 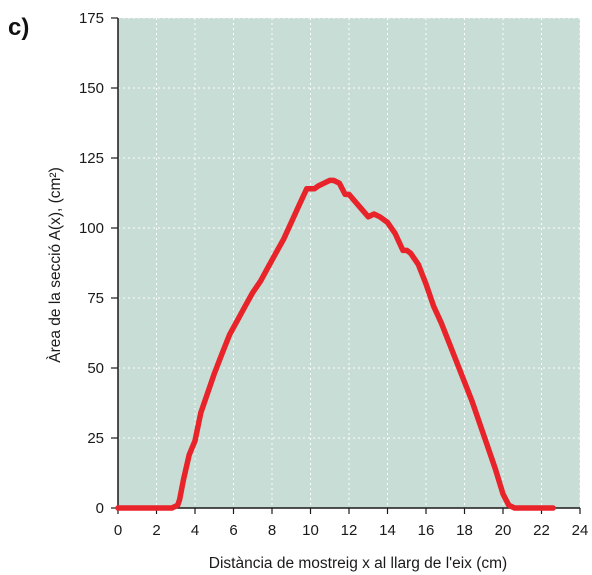 I want to click on x-tick-label: 12, so click(x=349, y=530).